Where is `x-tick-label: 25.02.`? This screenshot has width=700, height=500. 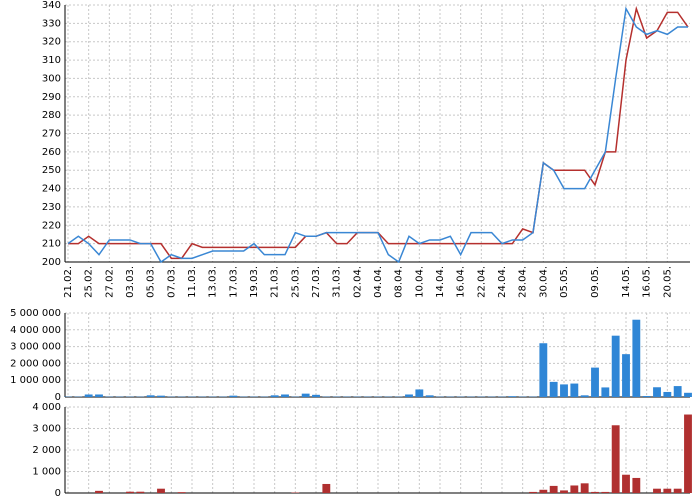 x-tick-label: 25.02. is located at coordinates (89, 282).